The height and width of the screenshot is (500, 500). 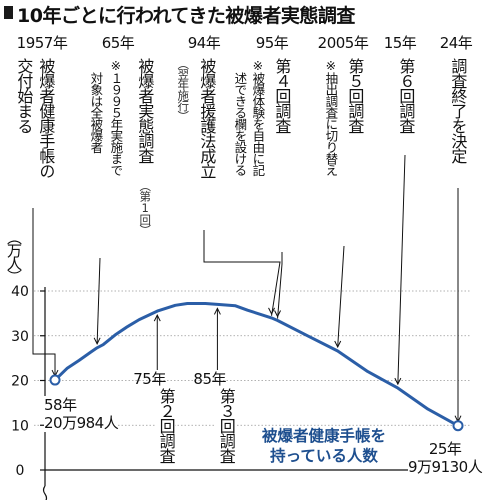 What do you see at coordinates (324, 436) in the screenshot?
I see `series-label-line1: 被爆者健康手帳を` at bounding box center [324, 436].